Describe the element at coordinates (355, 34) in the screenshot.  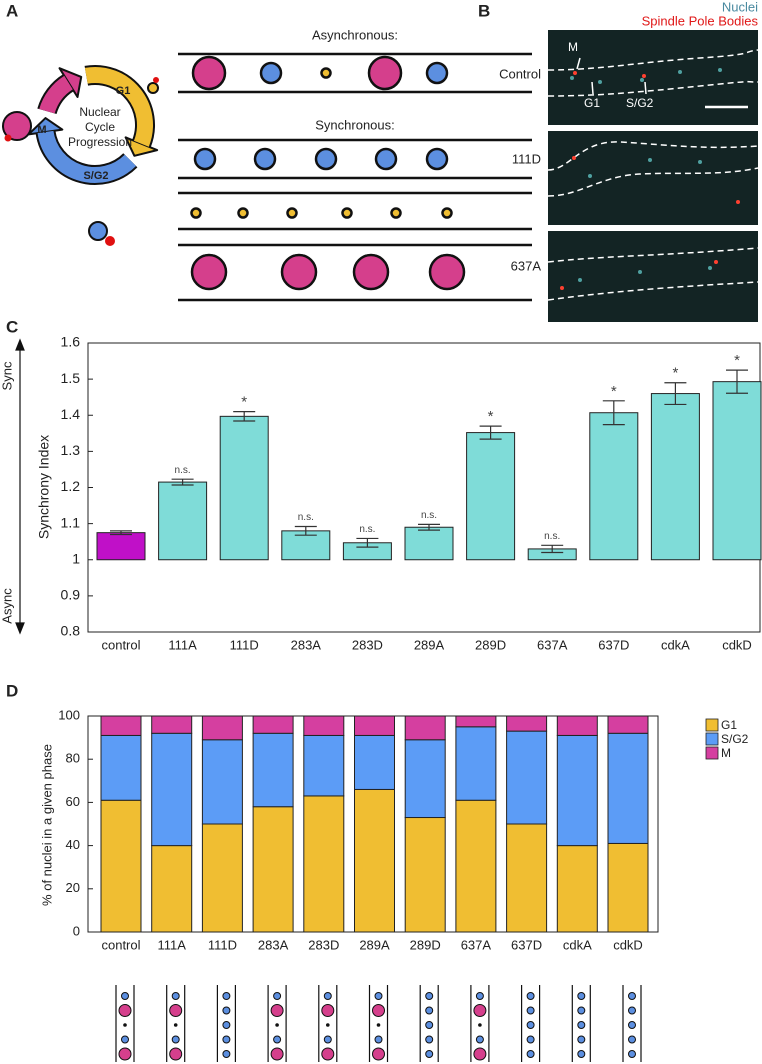
I see `tube-label: Asynchronous:` at that location.